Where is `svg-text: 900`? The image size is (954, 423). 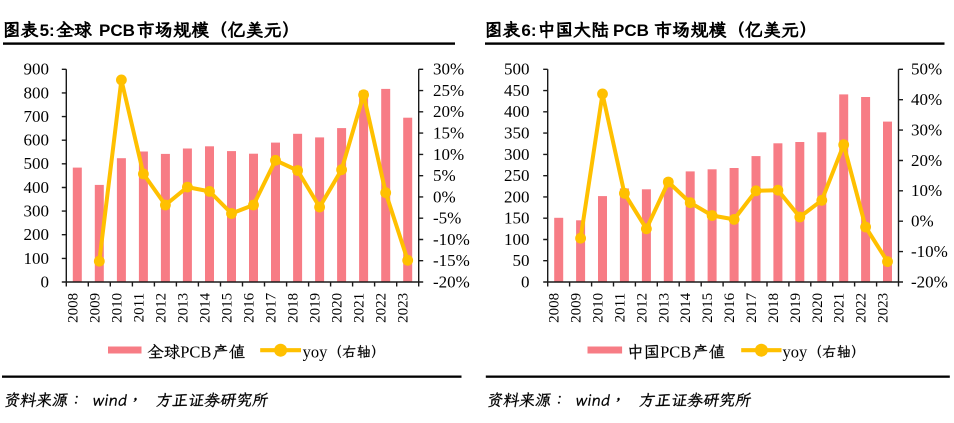 svg-text: 900 is located at coordinates (37, 69).